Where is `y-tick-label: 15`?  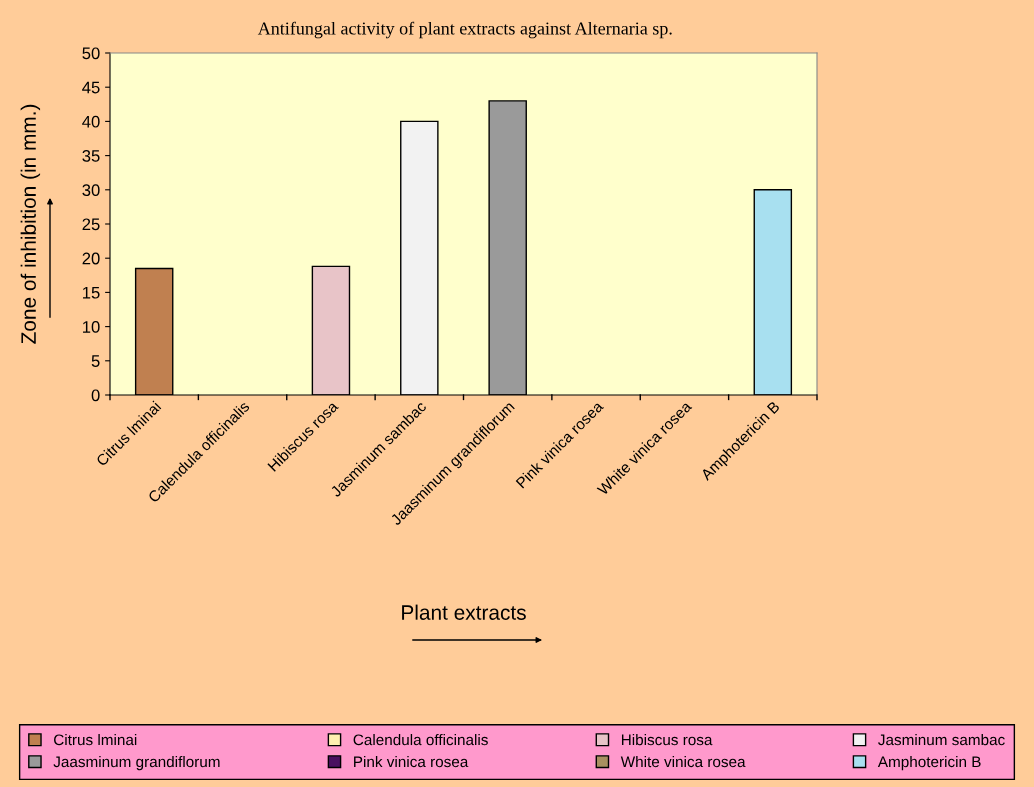
y-tick-label: 15 is located at coordinates (91, 292).